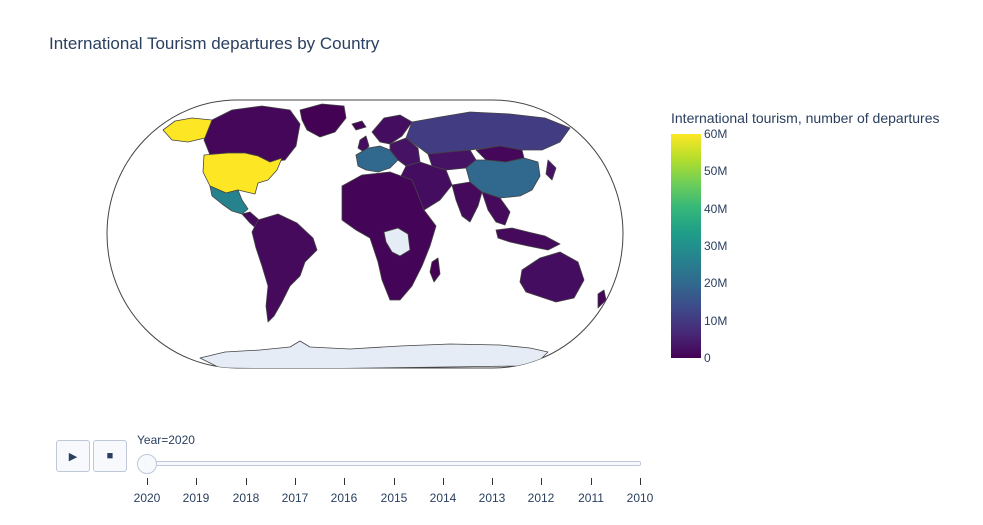 This screenshot has width=983, height=525. Describe the element at coordinates (686, 246) in the screenshot. I see `colorbar-gradient` at that location.